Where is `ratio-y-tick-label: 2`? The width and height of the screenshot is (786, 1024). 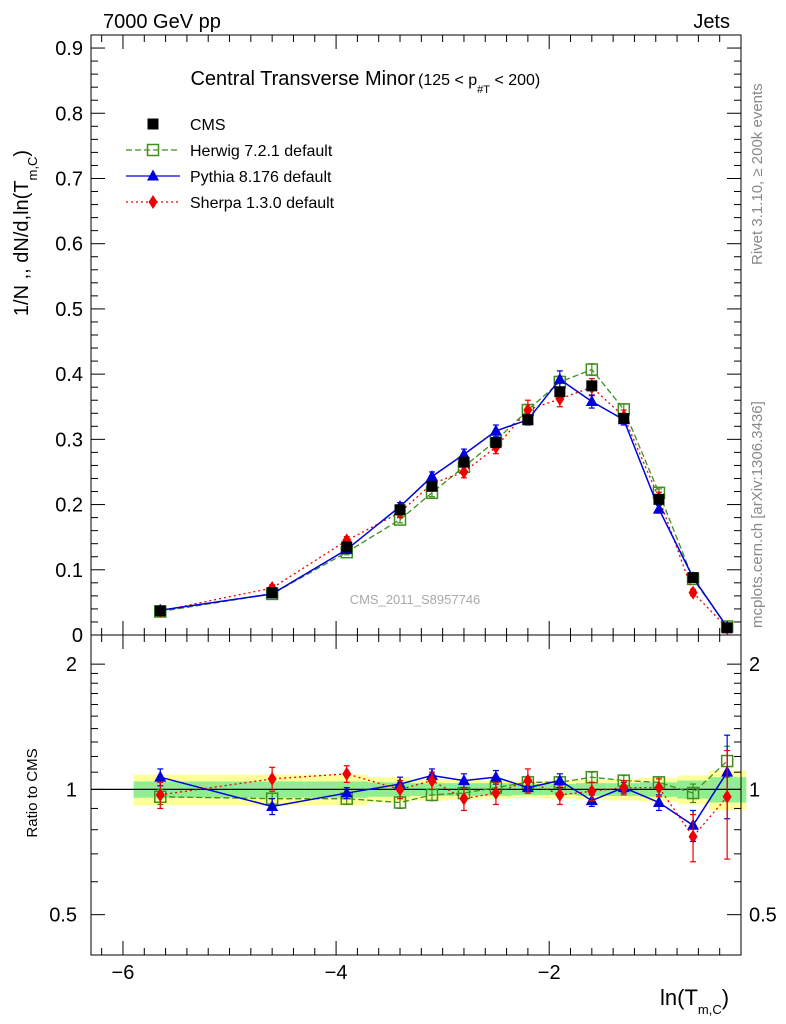
ratio-y-tick-label: 2 is located at coordinates (71, 665).